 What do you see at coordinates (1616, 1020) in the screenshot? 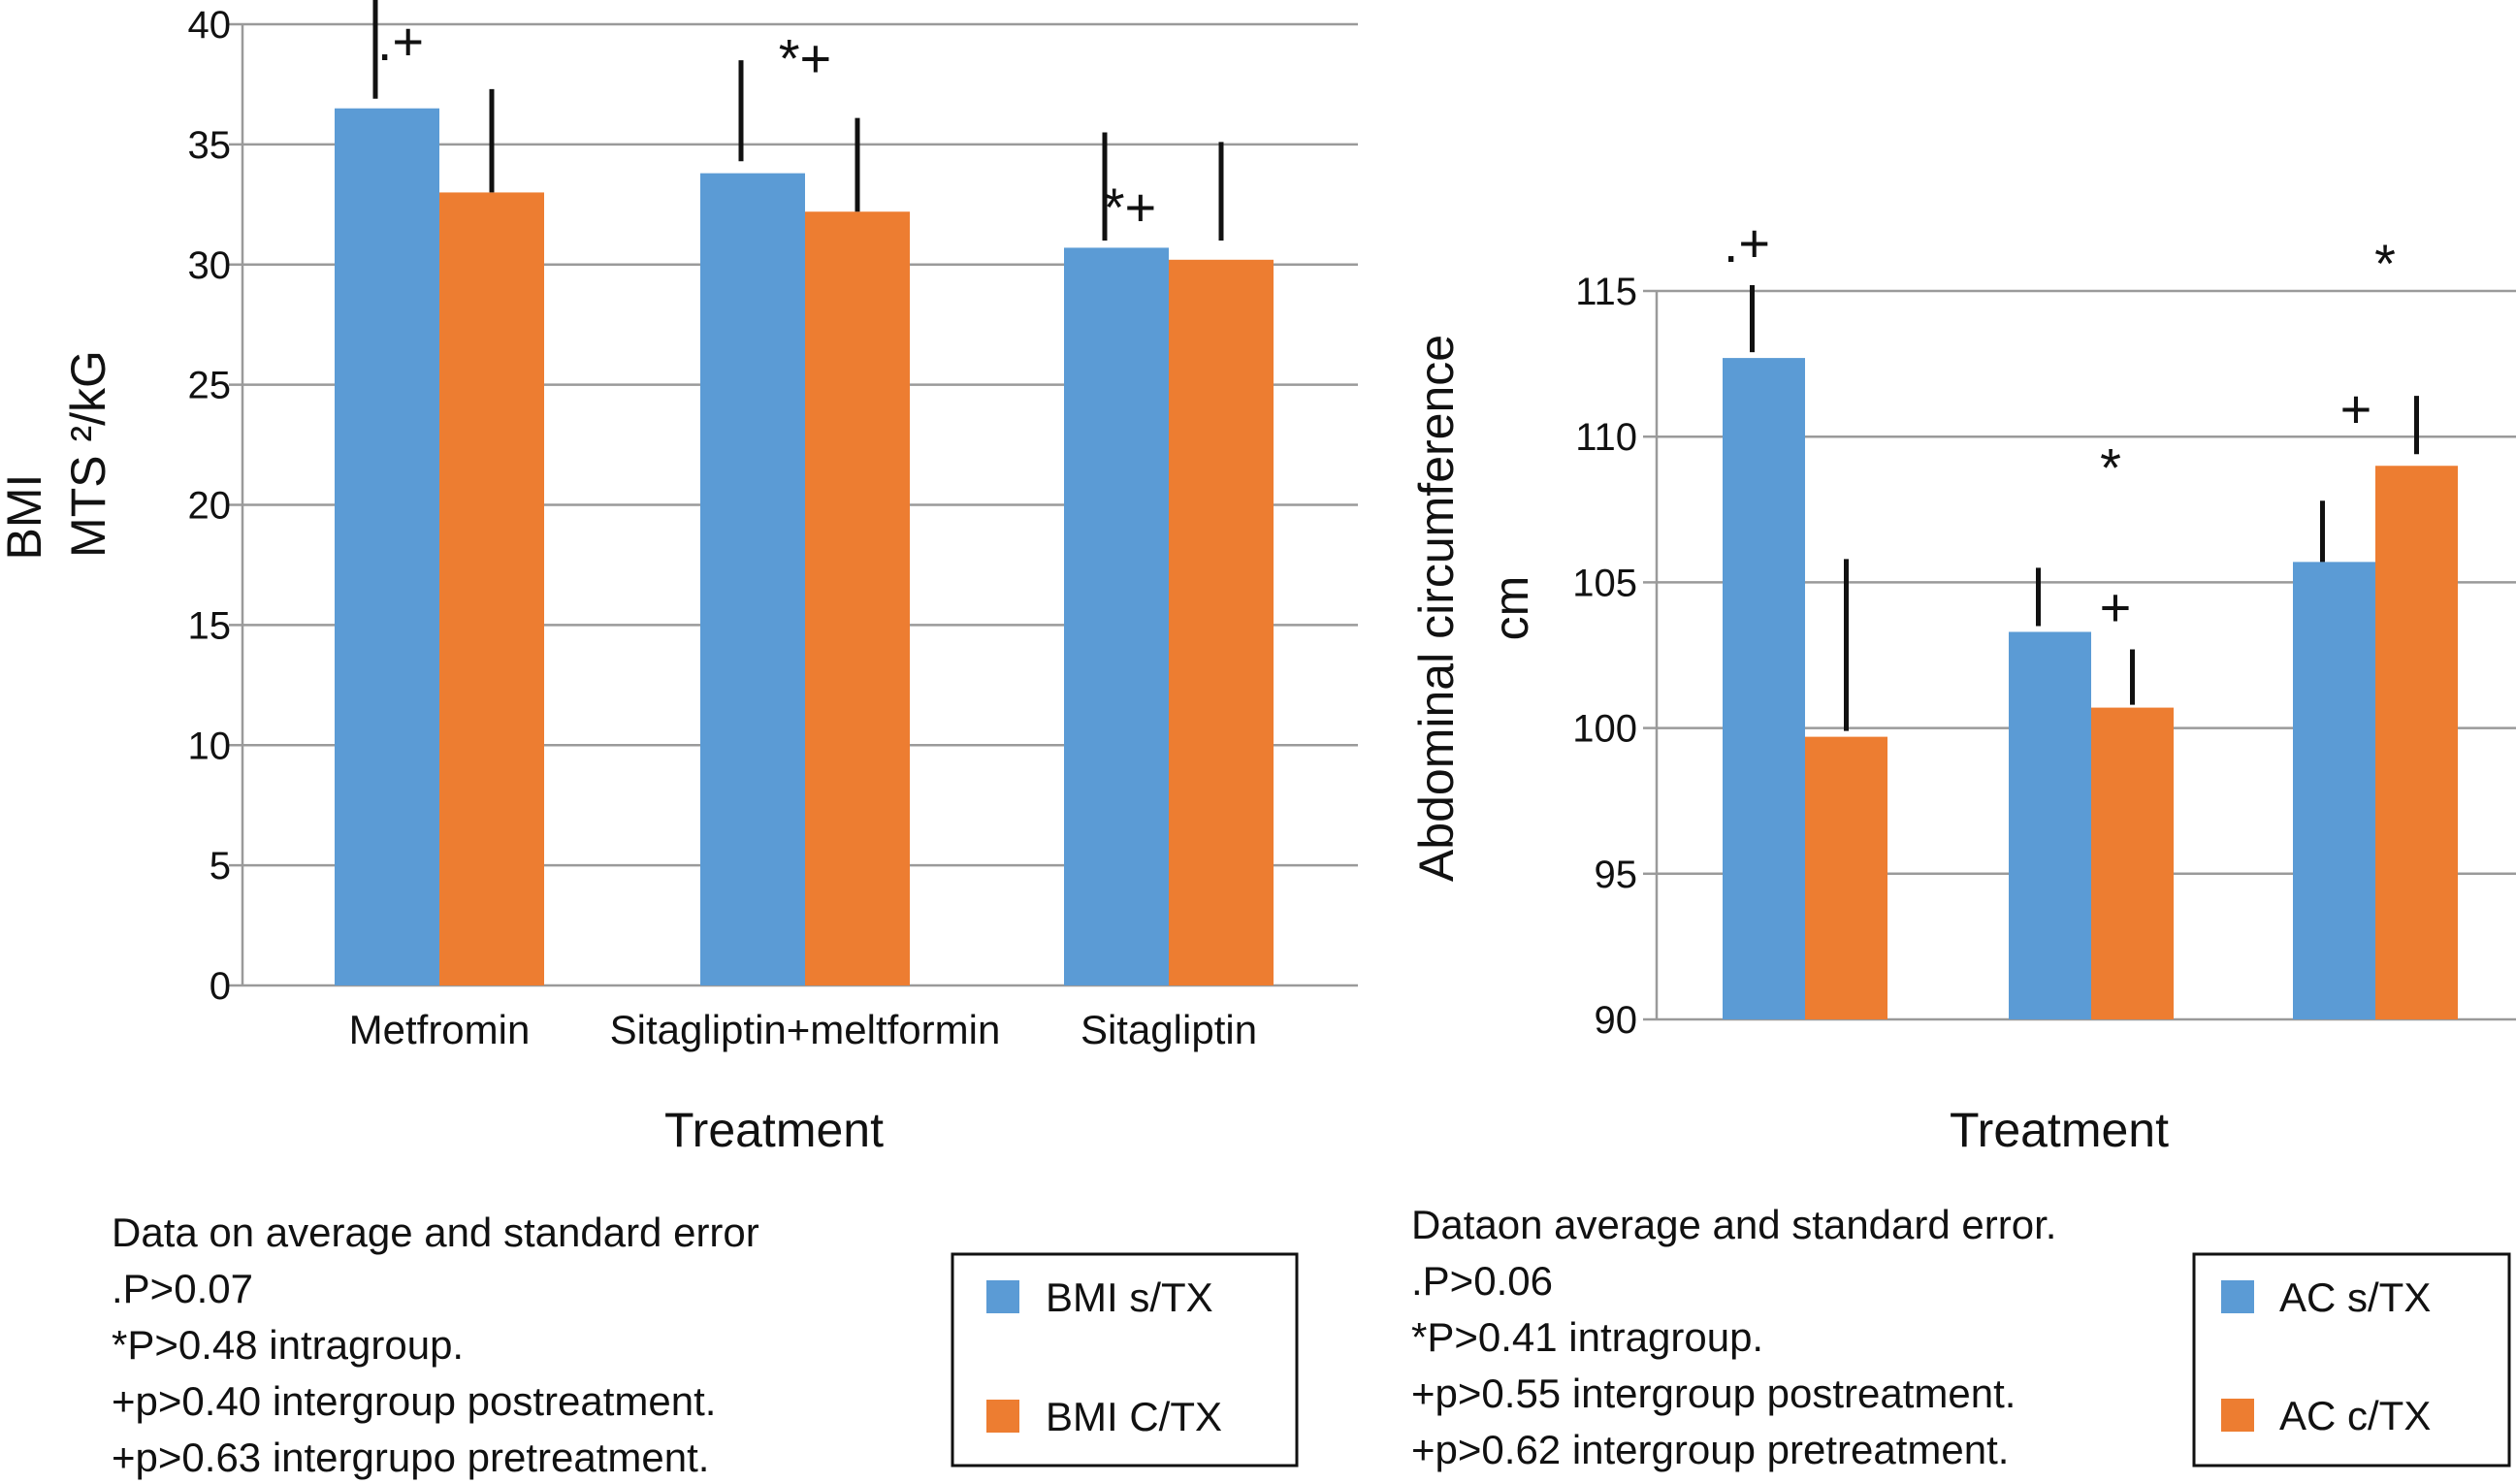
I see `y-tick-label: 90` at bounding box center [1616, 1020].